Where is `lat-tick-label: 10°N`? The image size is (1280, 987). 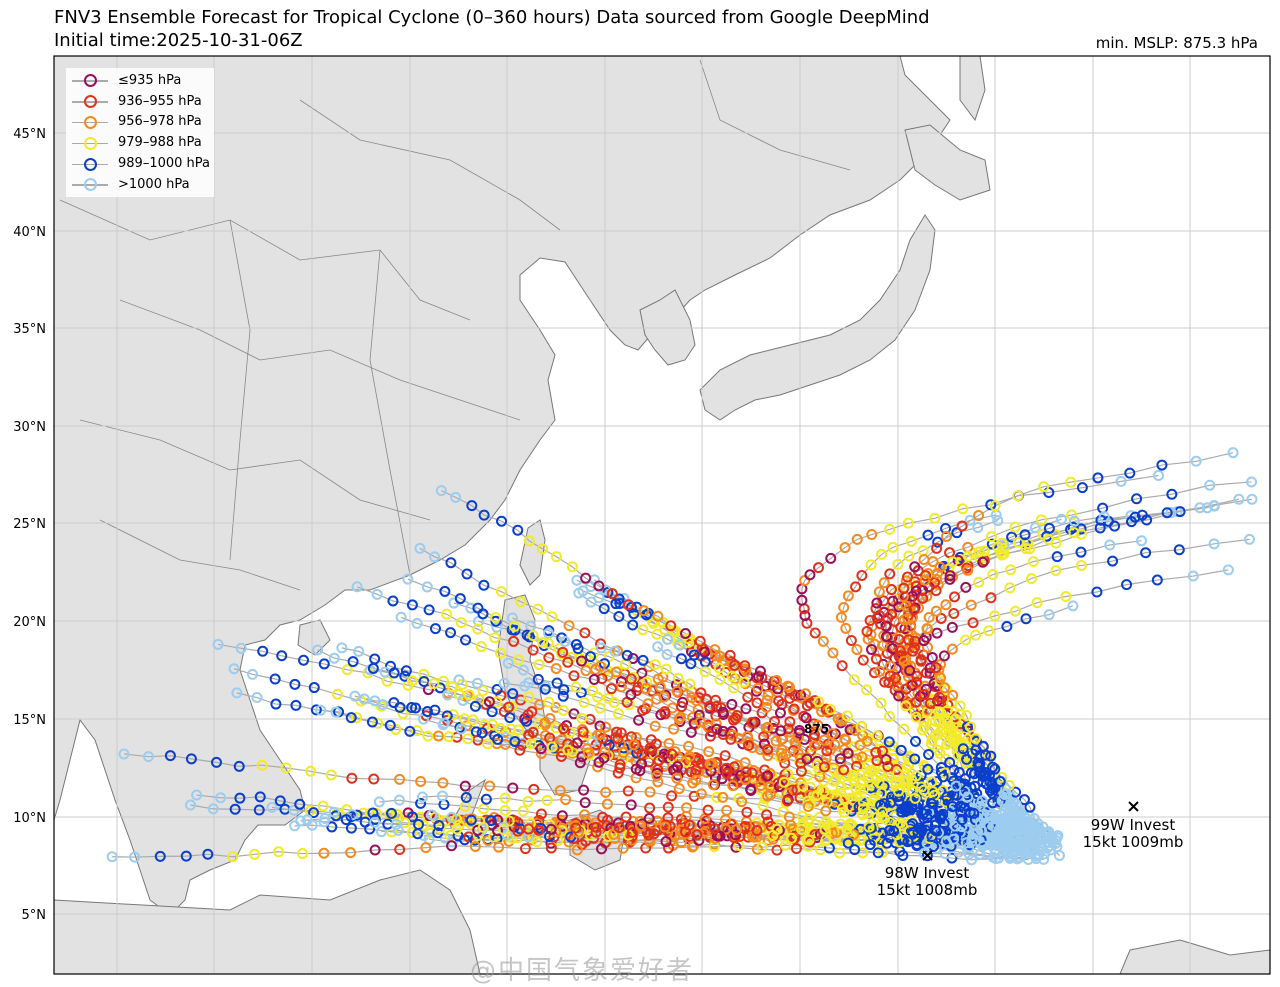 lat-tick-label: 10°N is located at coordinates (29, 818).